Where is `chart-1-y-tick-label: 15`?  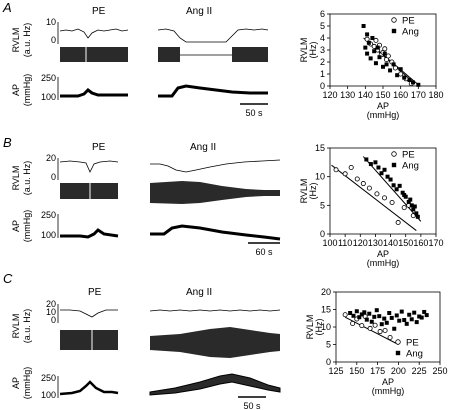 chart-1-y-tick-label: 15 is located at coordinates (320, 148).